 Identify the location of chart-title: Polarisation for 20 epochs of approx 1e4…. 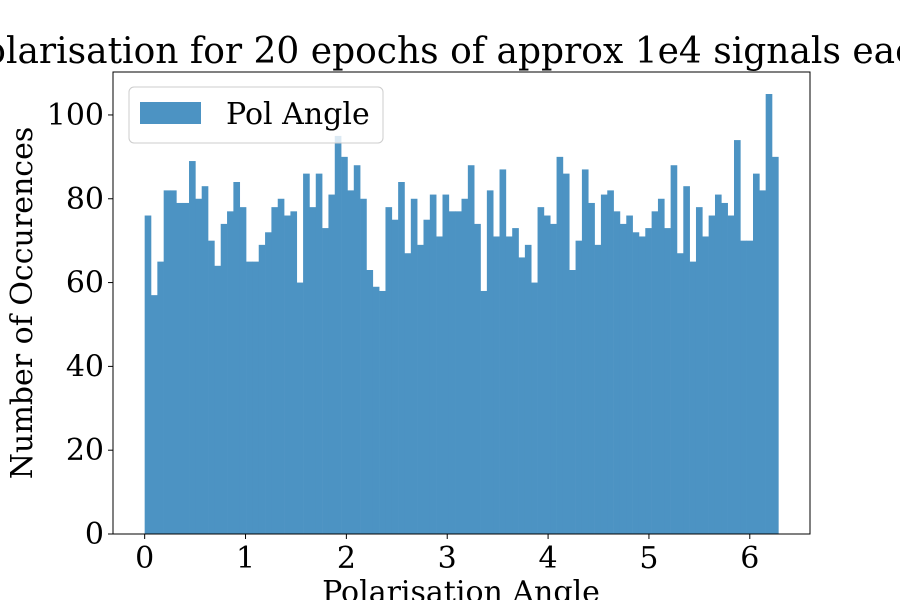
(450, 51).